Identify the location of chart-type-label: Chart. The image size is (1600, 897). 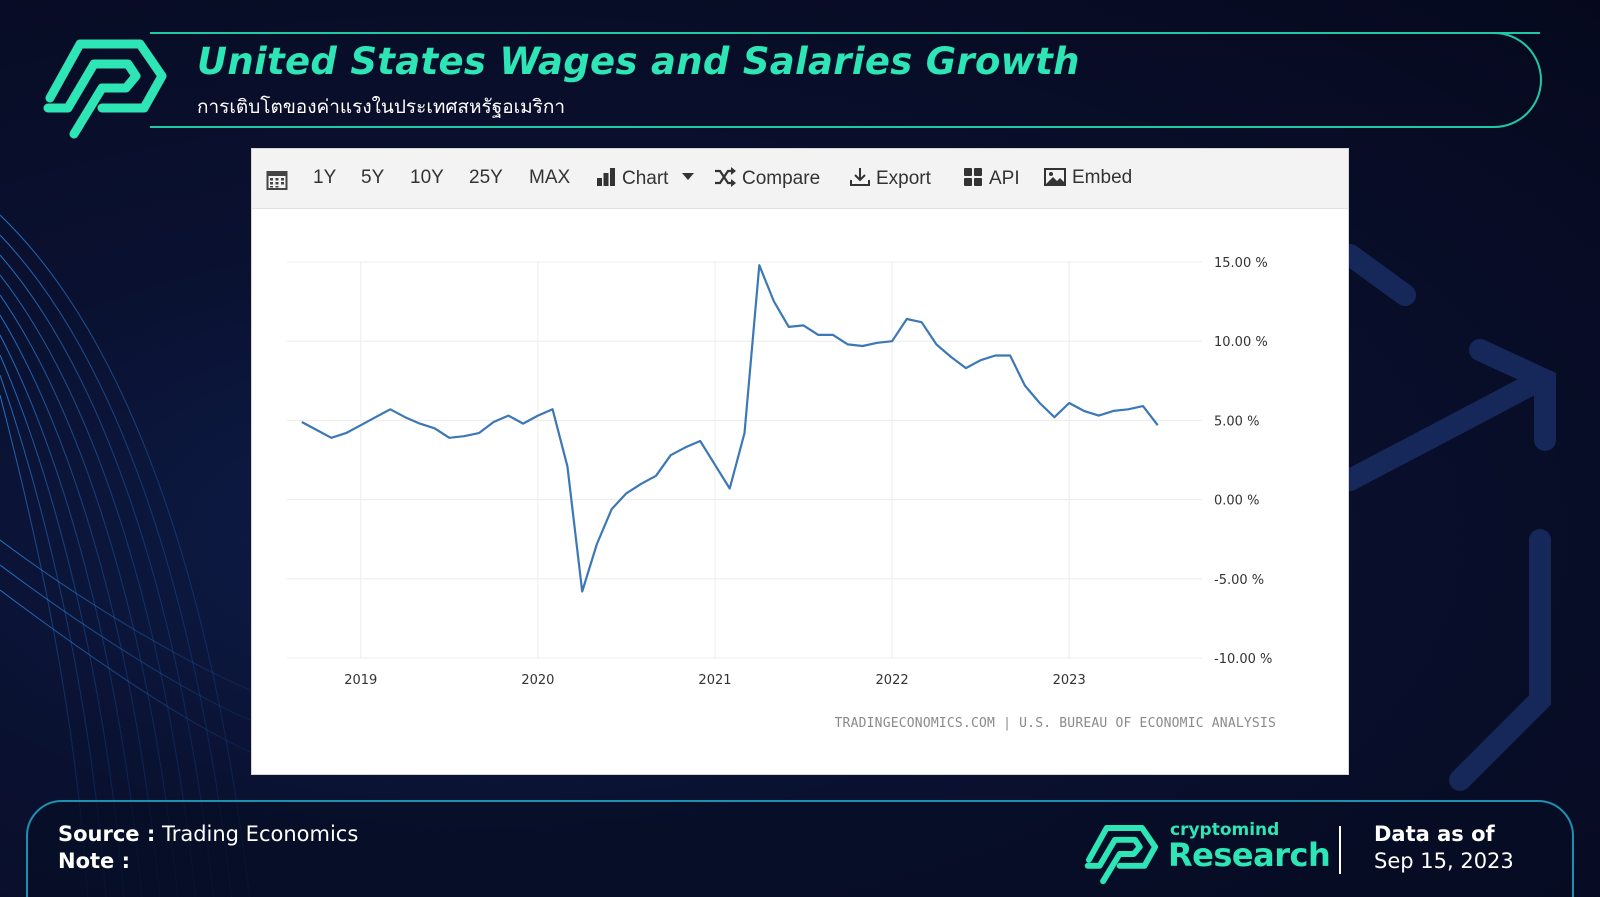
(645, 178).